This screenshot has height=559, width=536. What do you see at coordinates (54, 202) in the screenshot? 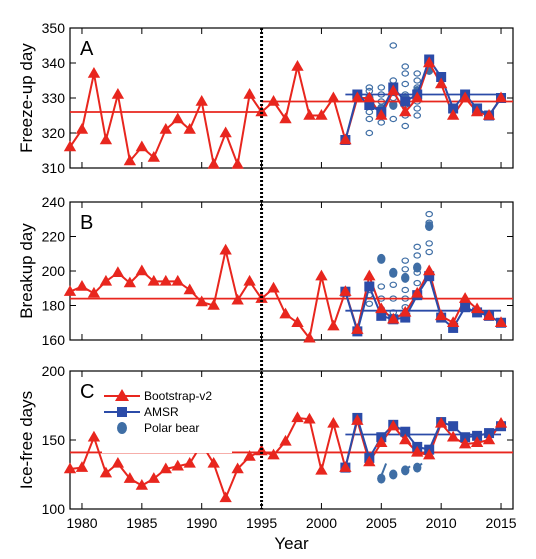
I see `y-tick-label: 240` at bounding box center [54, 202].